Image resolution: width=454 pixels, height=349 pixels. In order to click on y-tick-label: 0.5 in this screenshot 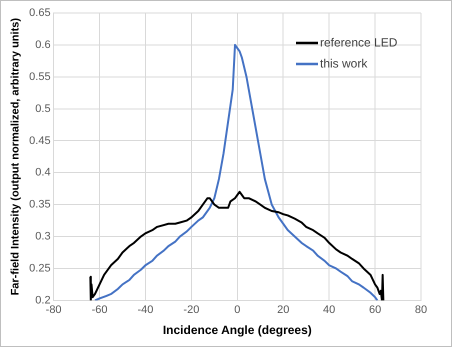, I will do `click(43, 108)`.